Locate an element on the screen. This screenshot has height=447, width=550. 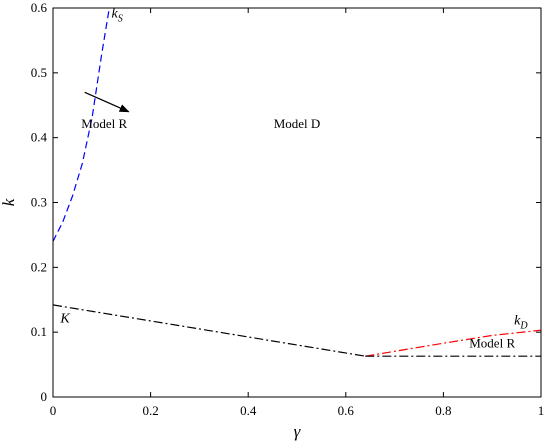
curve-label-subscript: D is located at coordinates (523, 325).